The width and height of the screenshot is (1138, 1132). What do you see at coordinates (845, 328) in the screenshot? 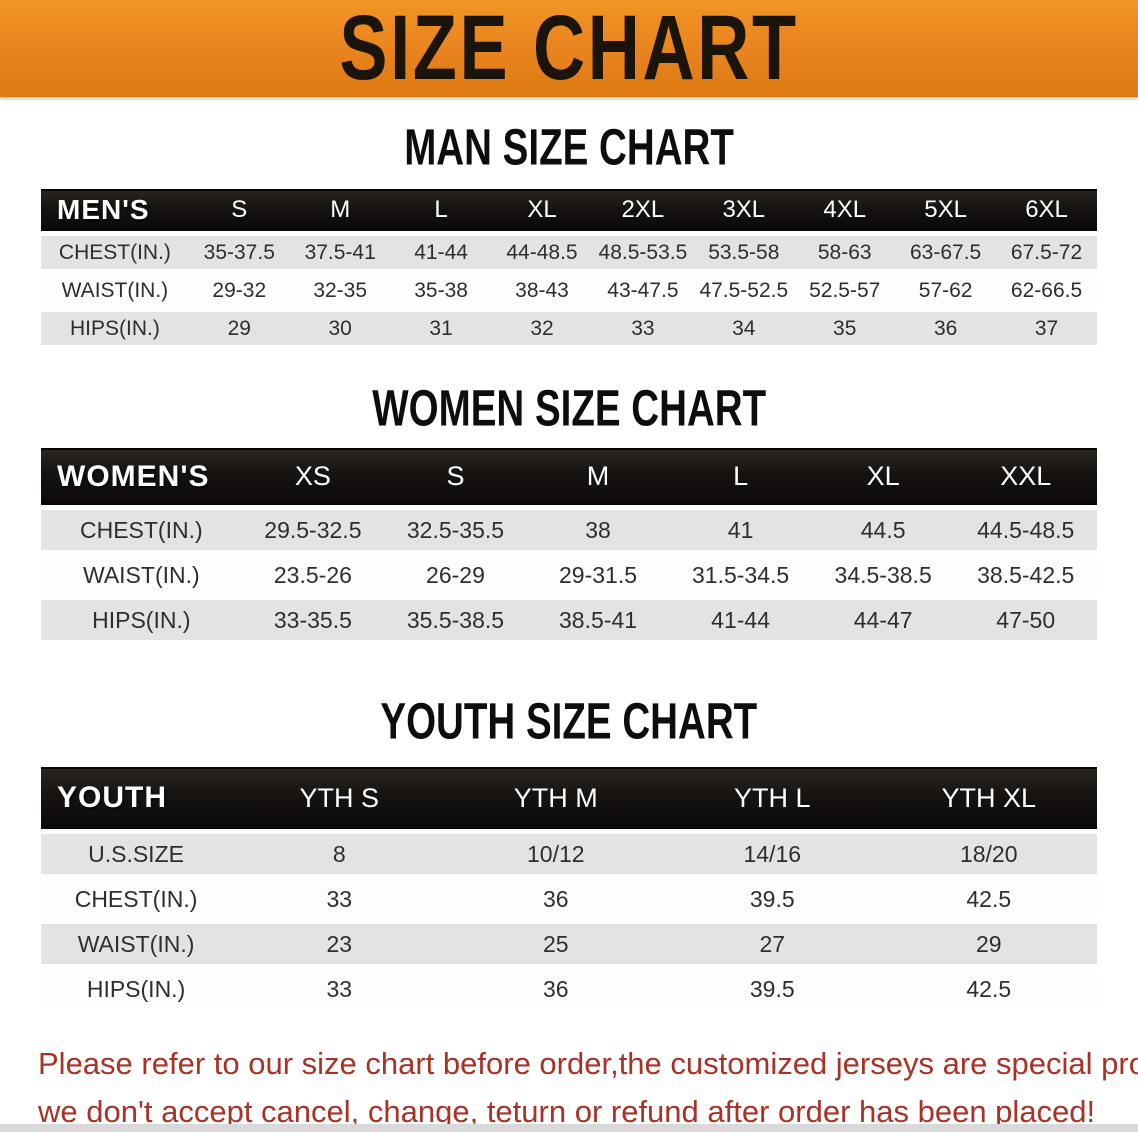
I see `size-value-cell: 35` at bounding box center [845, 328].